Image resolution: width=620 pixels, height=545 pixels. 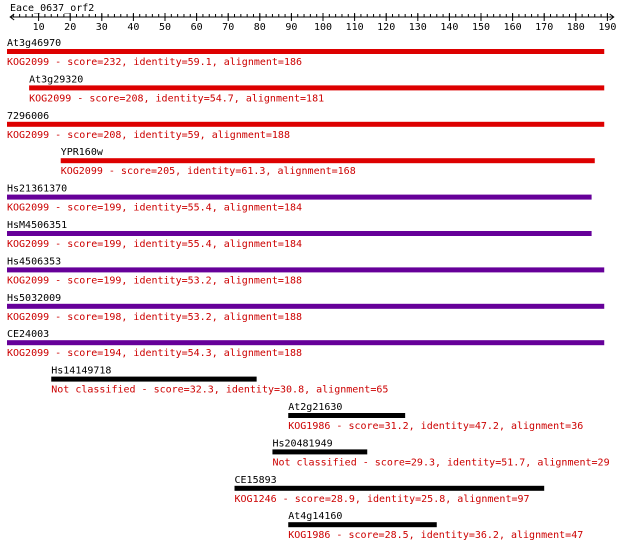 I want to click on ruler-tick-label: 50, so click(x=165, y=27).